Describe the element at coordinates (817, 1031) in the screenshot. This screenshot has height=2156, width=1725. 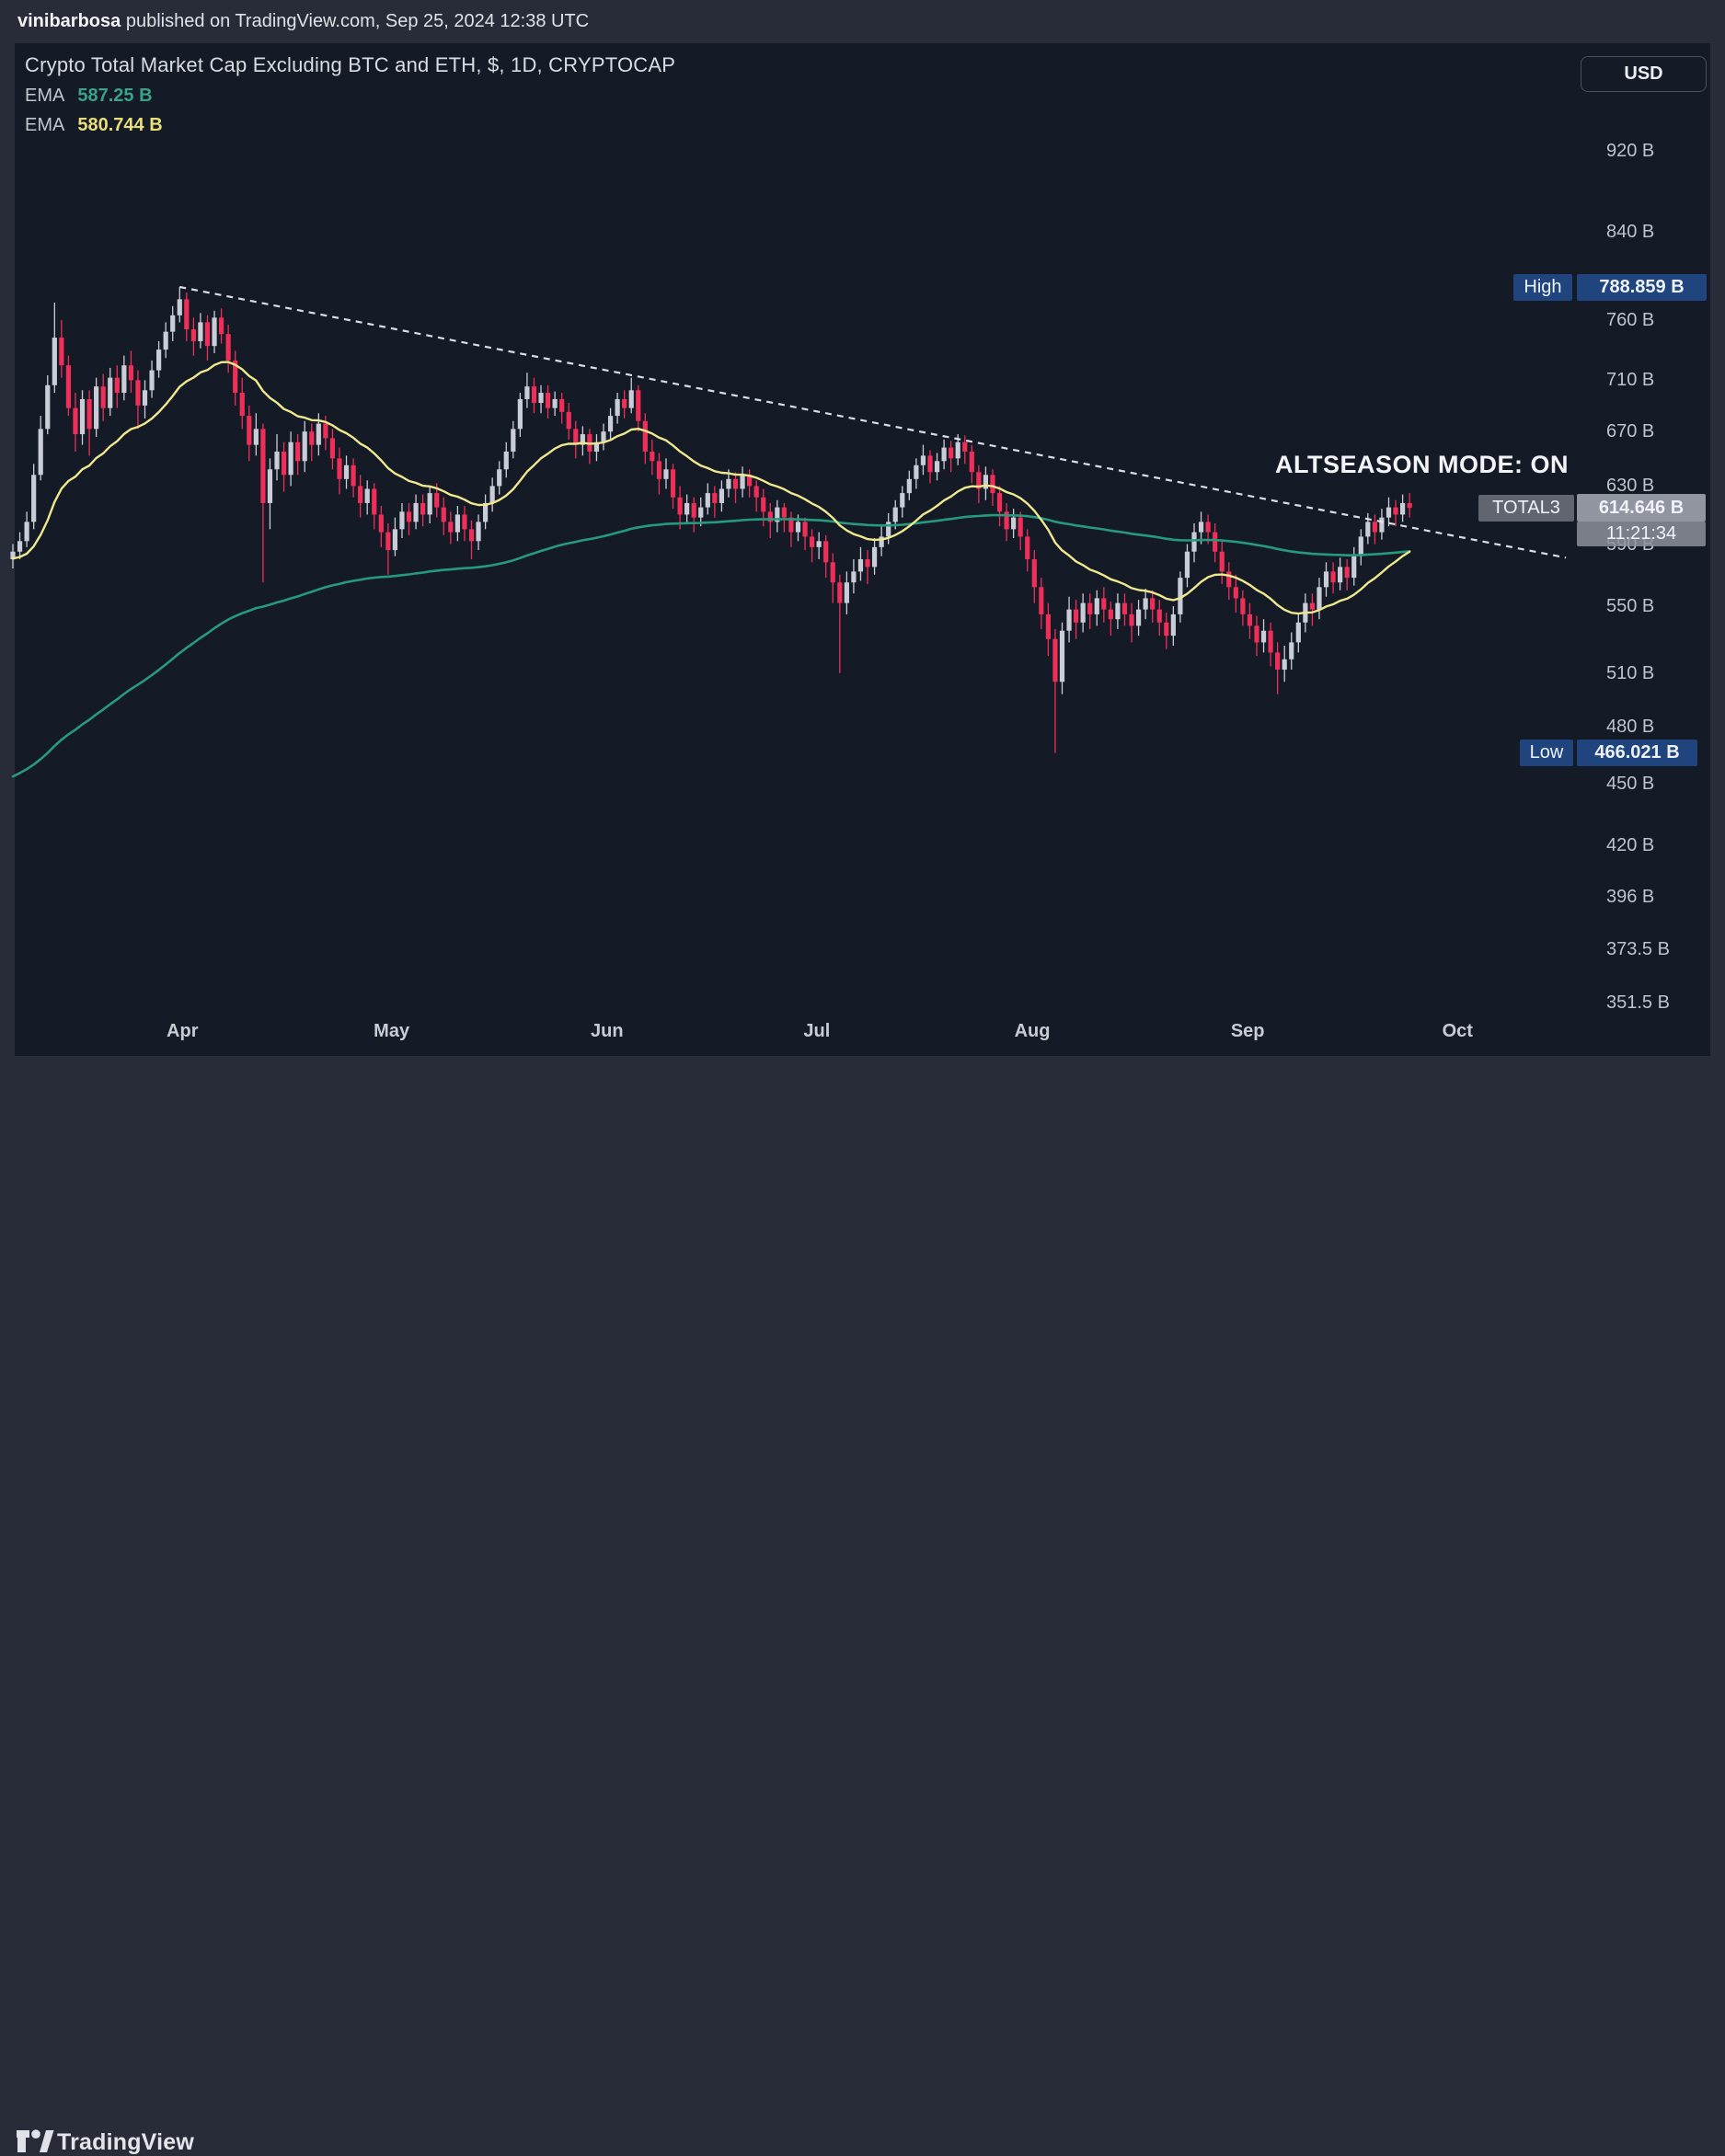
I see `month-tick-label: Jul` at that location.